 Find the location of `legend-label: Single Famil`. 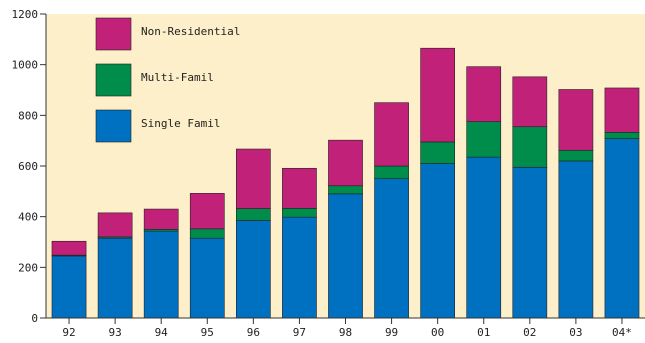

legend-label: Single Famil is located at coordinates (180, 123).